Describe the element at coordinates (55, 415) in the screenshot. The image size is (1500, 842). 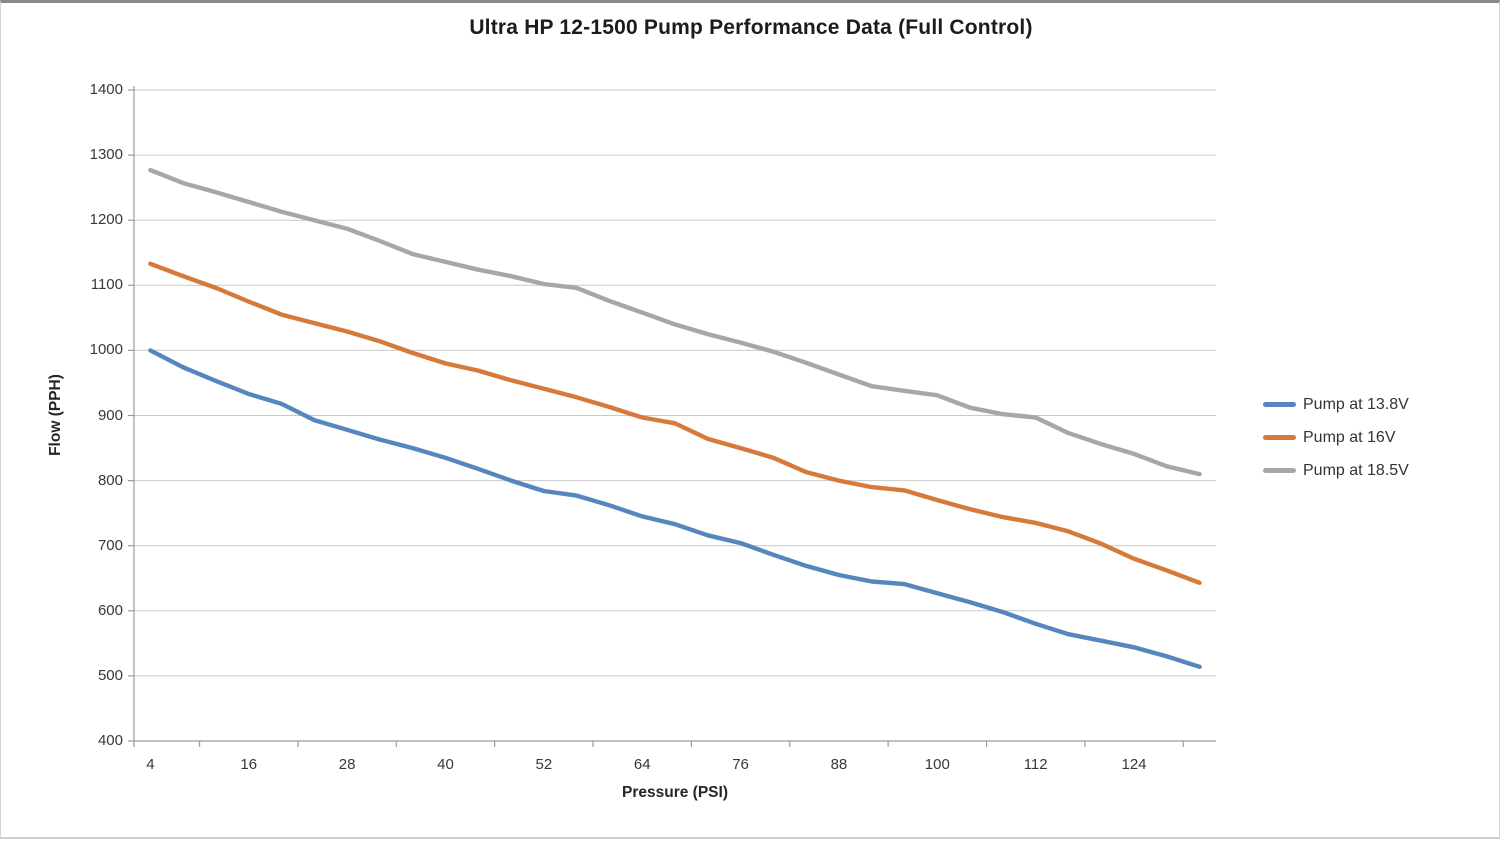
I see `y-axis-title: Flow (PPH)` at that location.